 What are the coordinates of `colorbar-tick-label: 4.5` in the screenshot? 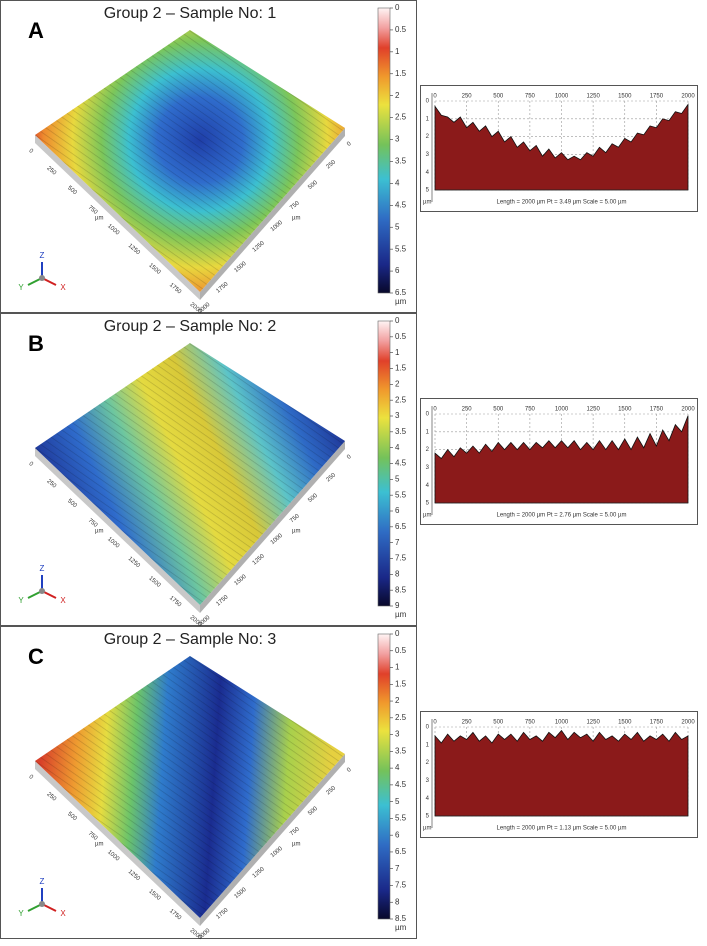 It's located at (401, 784).